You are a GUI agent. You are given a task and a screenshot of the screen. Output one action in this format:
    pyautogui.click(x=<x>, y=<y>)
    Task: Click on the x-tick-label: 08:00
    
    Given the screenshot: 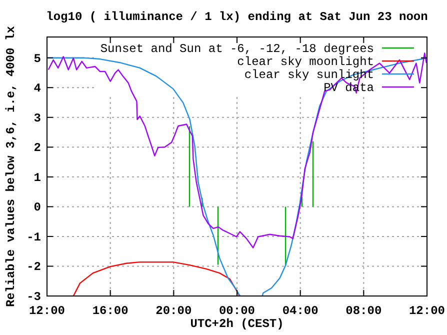 What is the action you would take?
    pyautogui.click(x=364, y=311)
    